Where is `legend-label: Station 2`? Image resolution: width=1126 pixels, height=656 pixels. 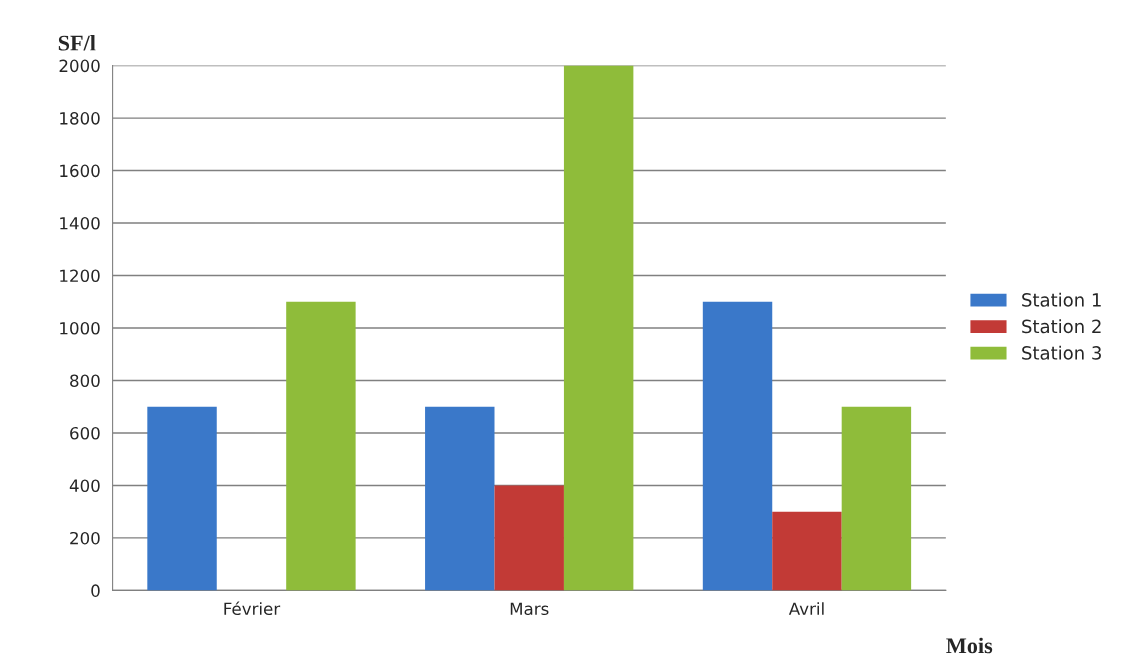 legend-label: Station 2 is located at coordinates (1061, 326).